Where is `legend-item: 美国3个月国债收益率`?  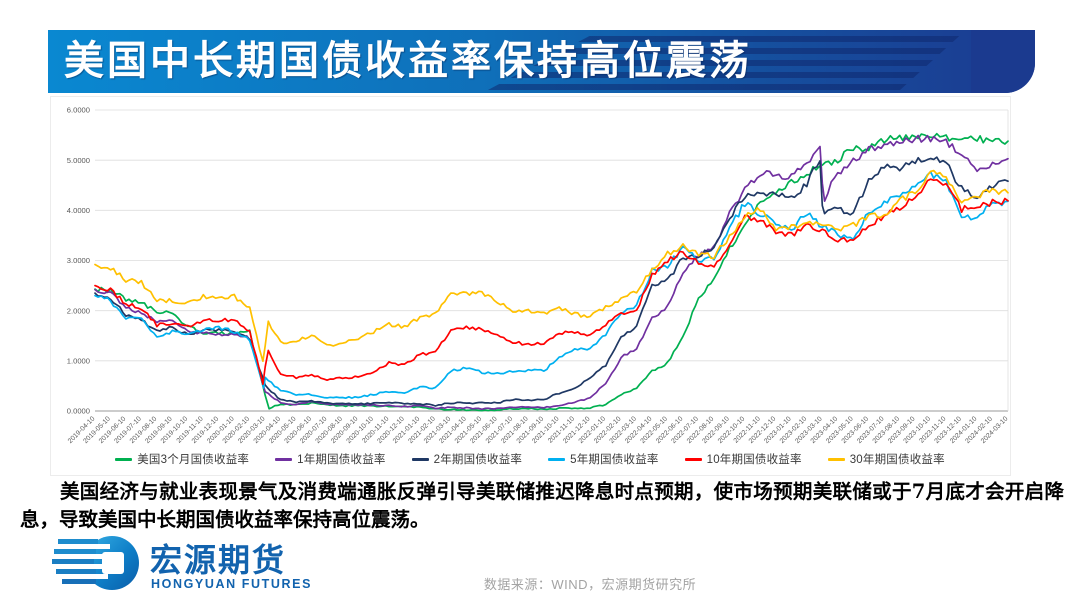
legend-item: 美国3个月国债收益率 is located at coordinates (182, 459).